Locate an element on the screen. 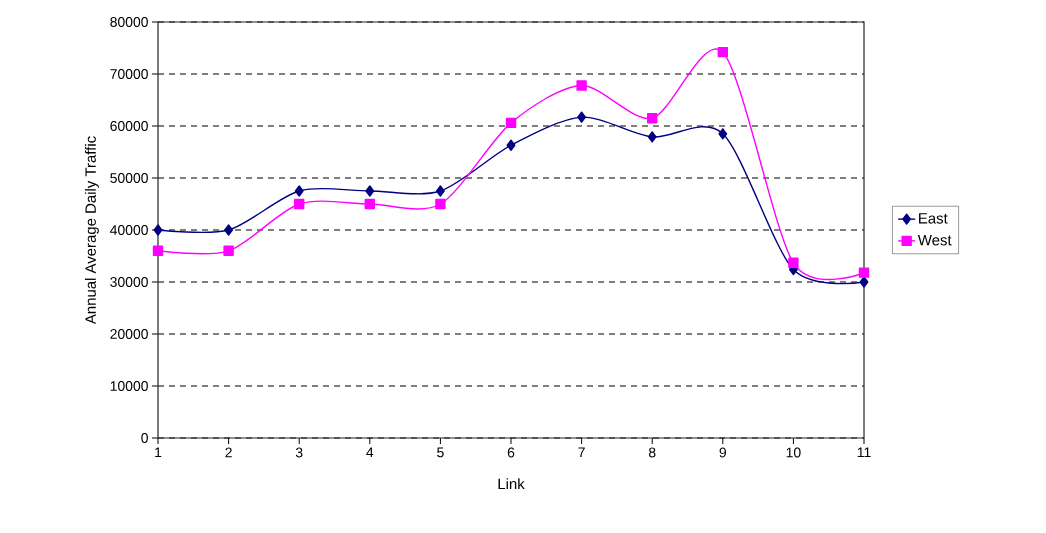 The height and width of the screenshot is (533, 1046). x-tick-label: 7 is located at coordinates (581, 452).